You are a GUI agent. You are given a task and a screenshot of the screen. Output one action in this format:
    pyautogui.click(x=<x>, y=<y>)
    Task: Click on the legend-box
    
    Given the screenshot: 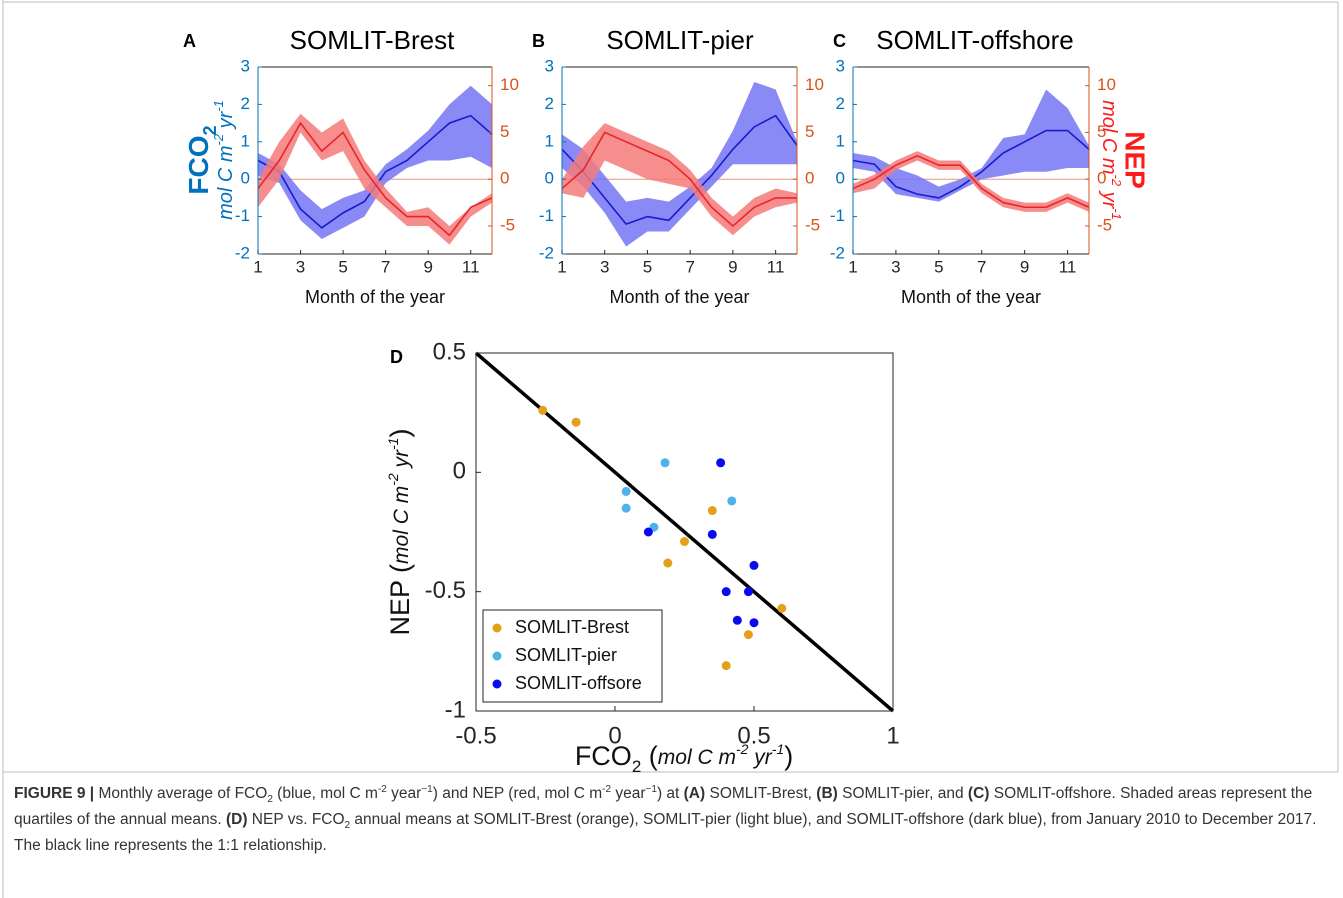 What is the action you would take?
    pyautogui.click(x=572, y=656)
    